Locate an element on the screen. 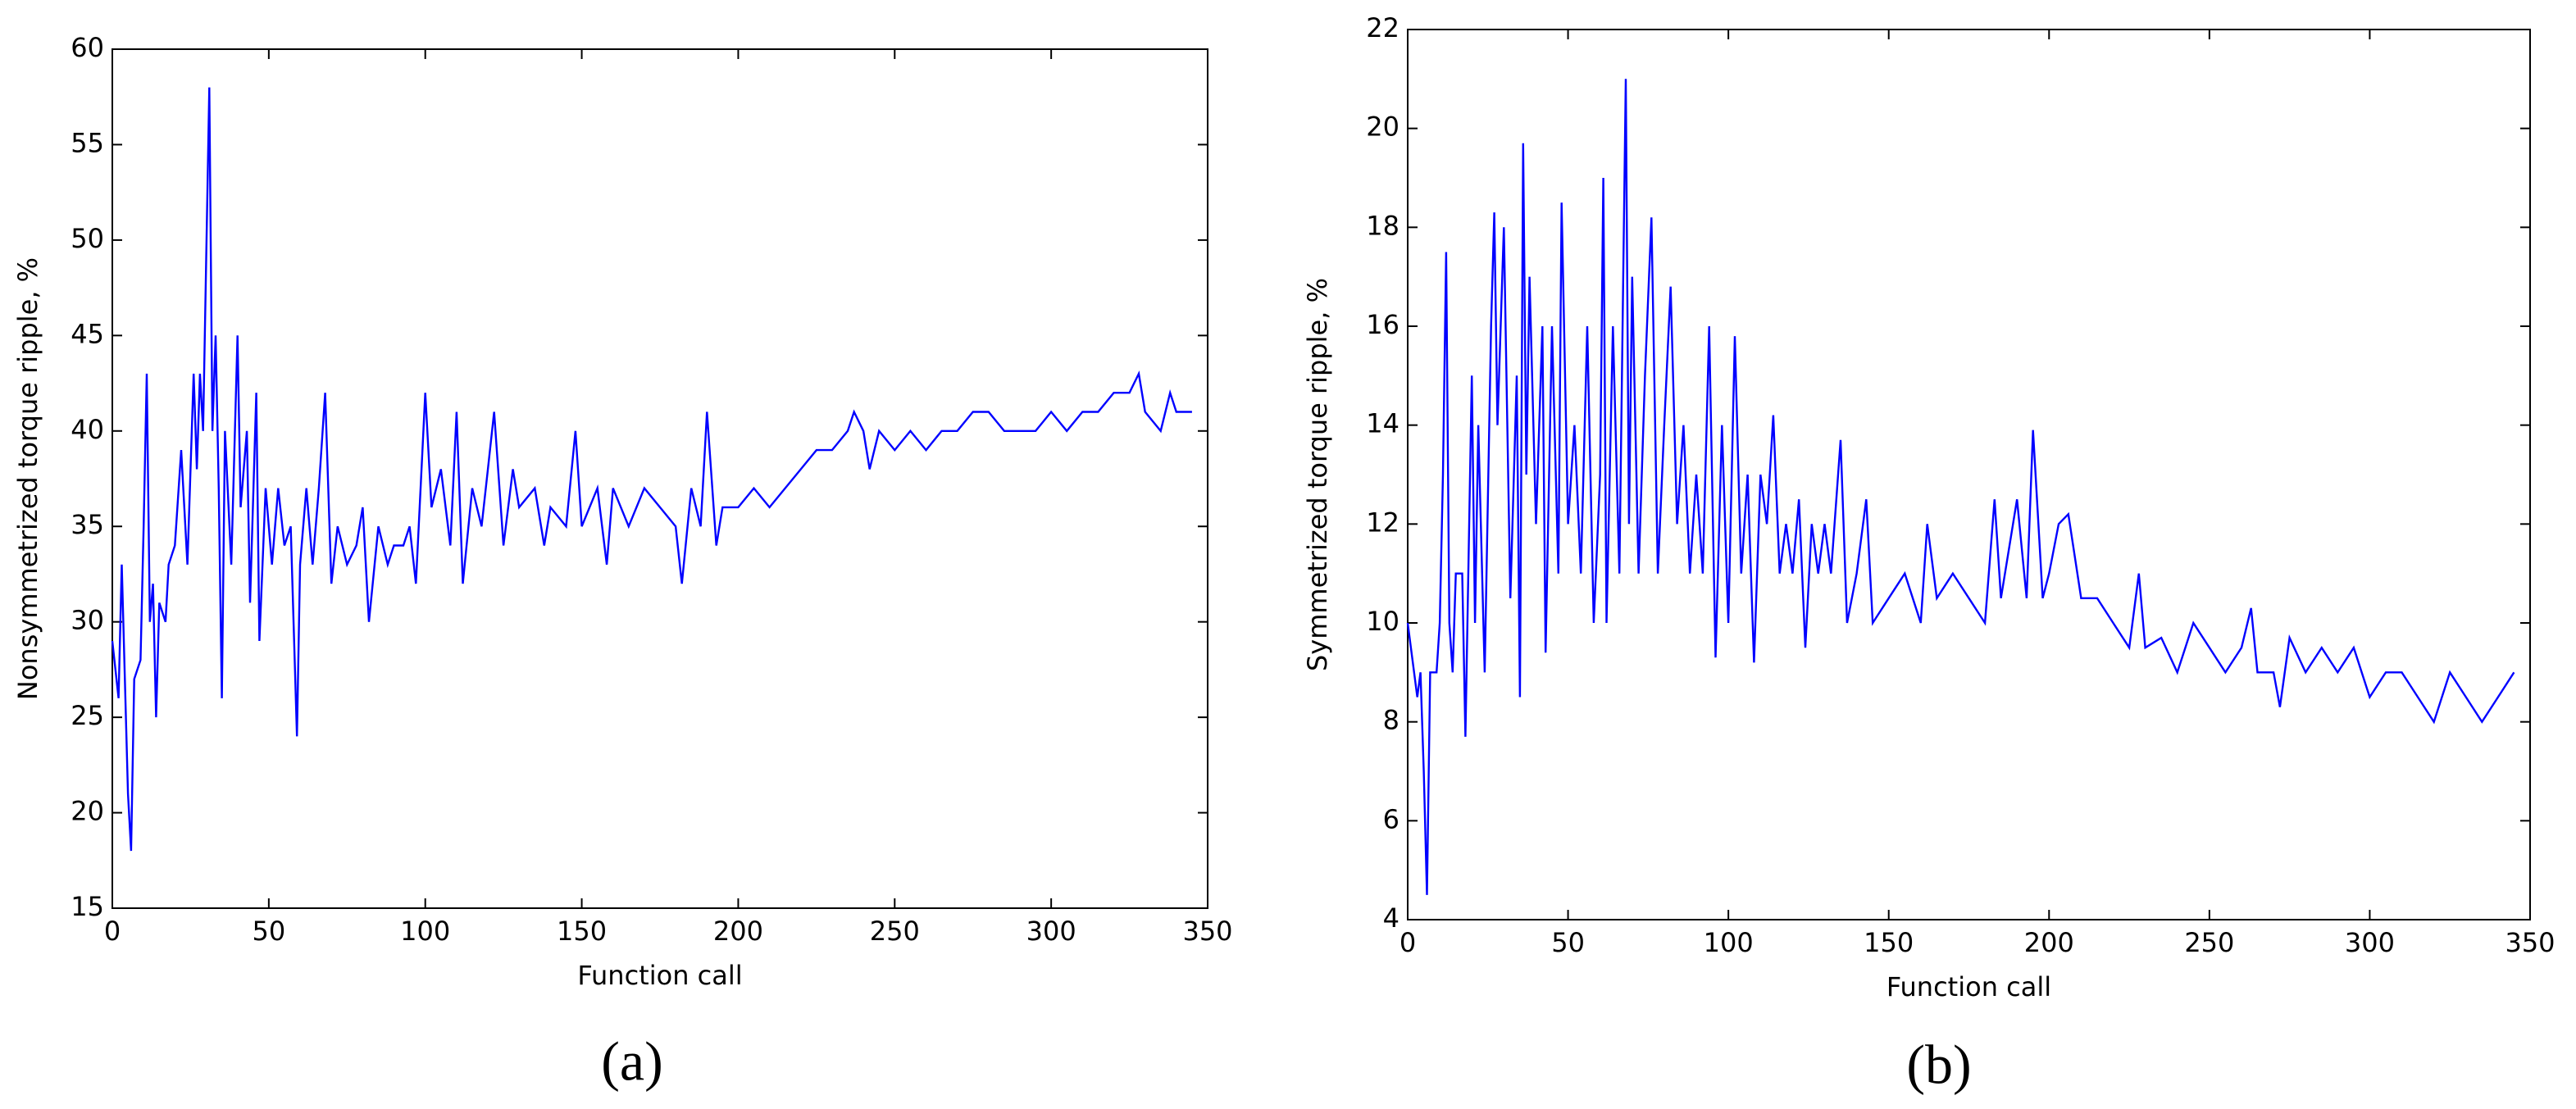 The image size is (2576, 1109). y-tick-label: 45 is located at coordinates (87, 333).